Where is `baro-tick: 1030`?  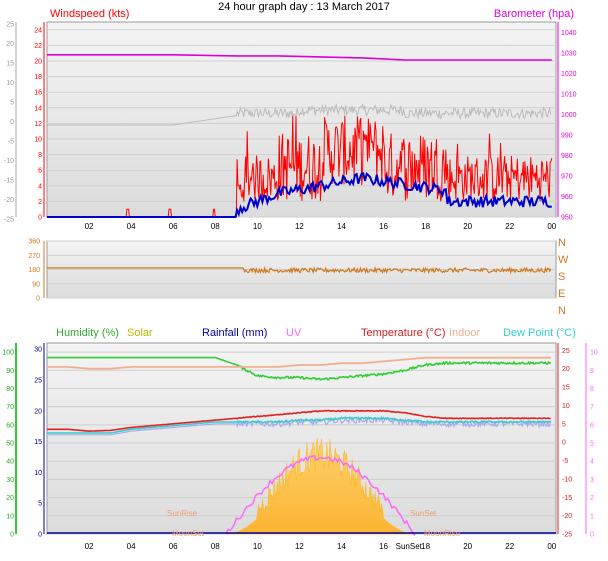 baro-tick: 1030 is located at coordinates (569, 53).